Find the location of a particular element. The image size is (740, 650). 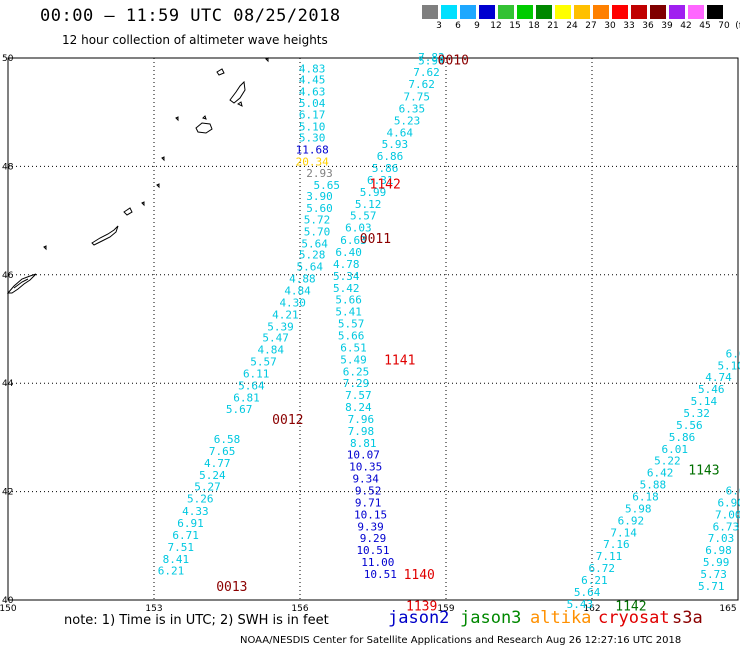

wave-height-value: 5.32 is located at coordinates (696, 413).